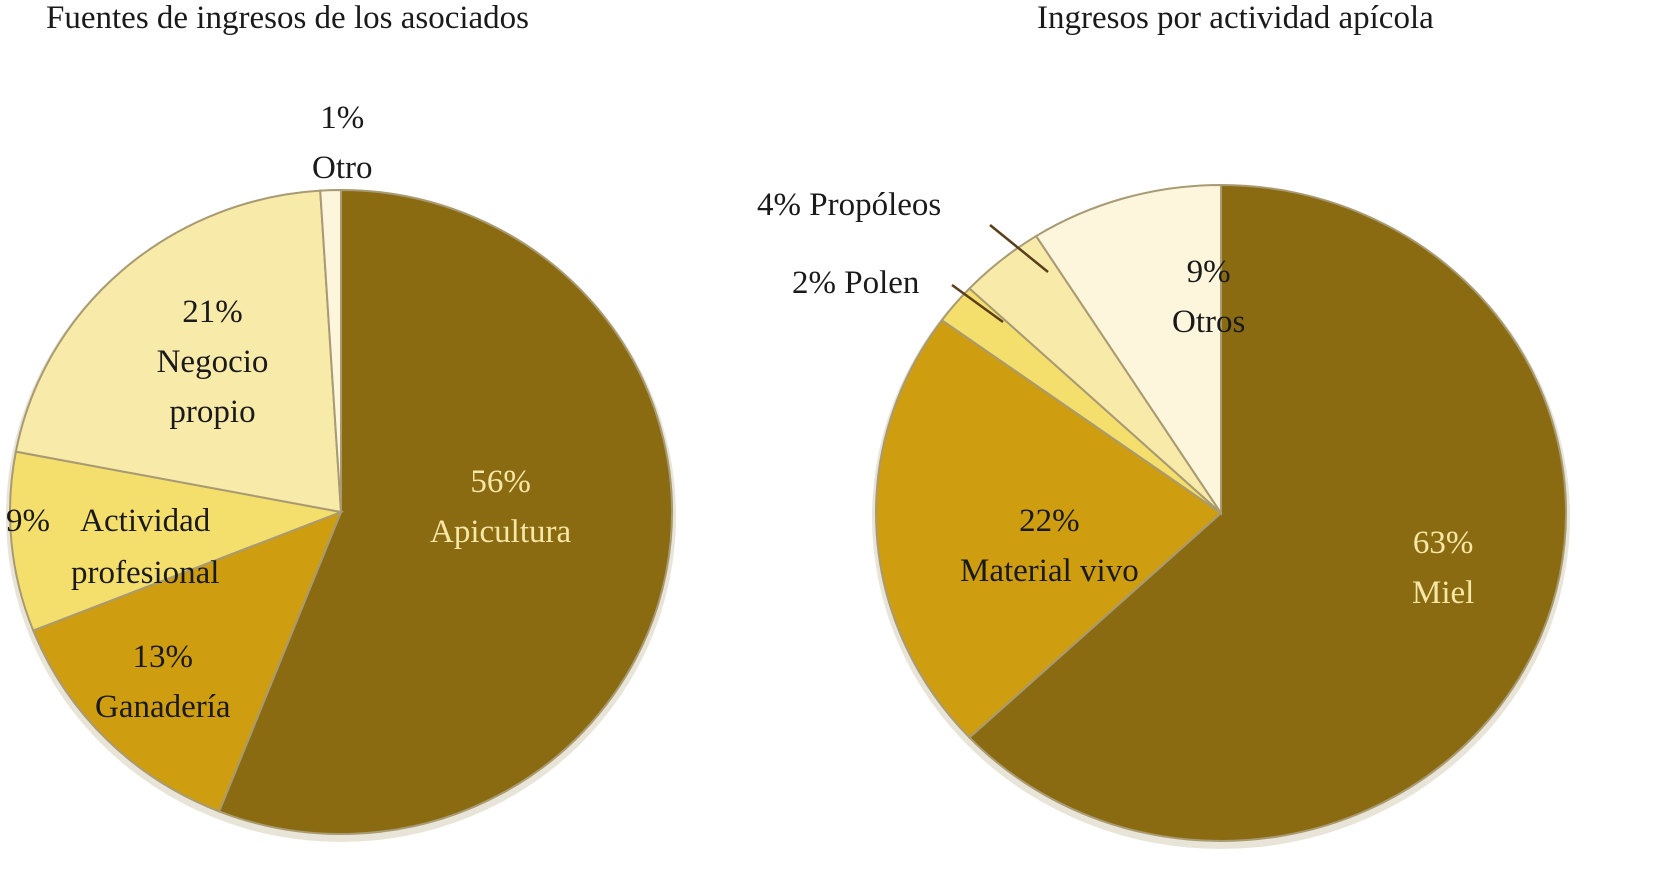 The image size is (1657, 889). What do you see at coordinates (212, 312) in the screenshot?
I see `pct: 21%` at bounding box center [212, 312].